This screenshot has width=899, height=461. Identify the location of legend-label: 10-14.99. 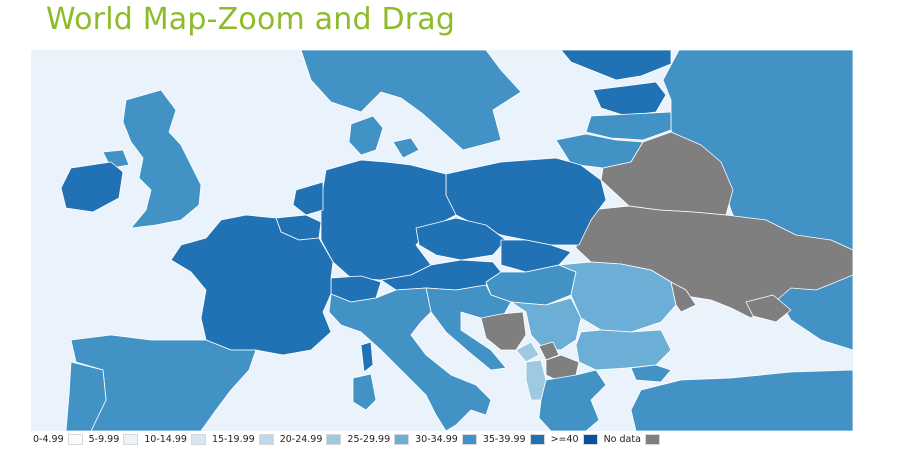
(165, 439).